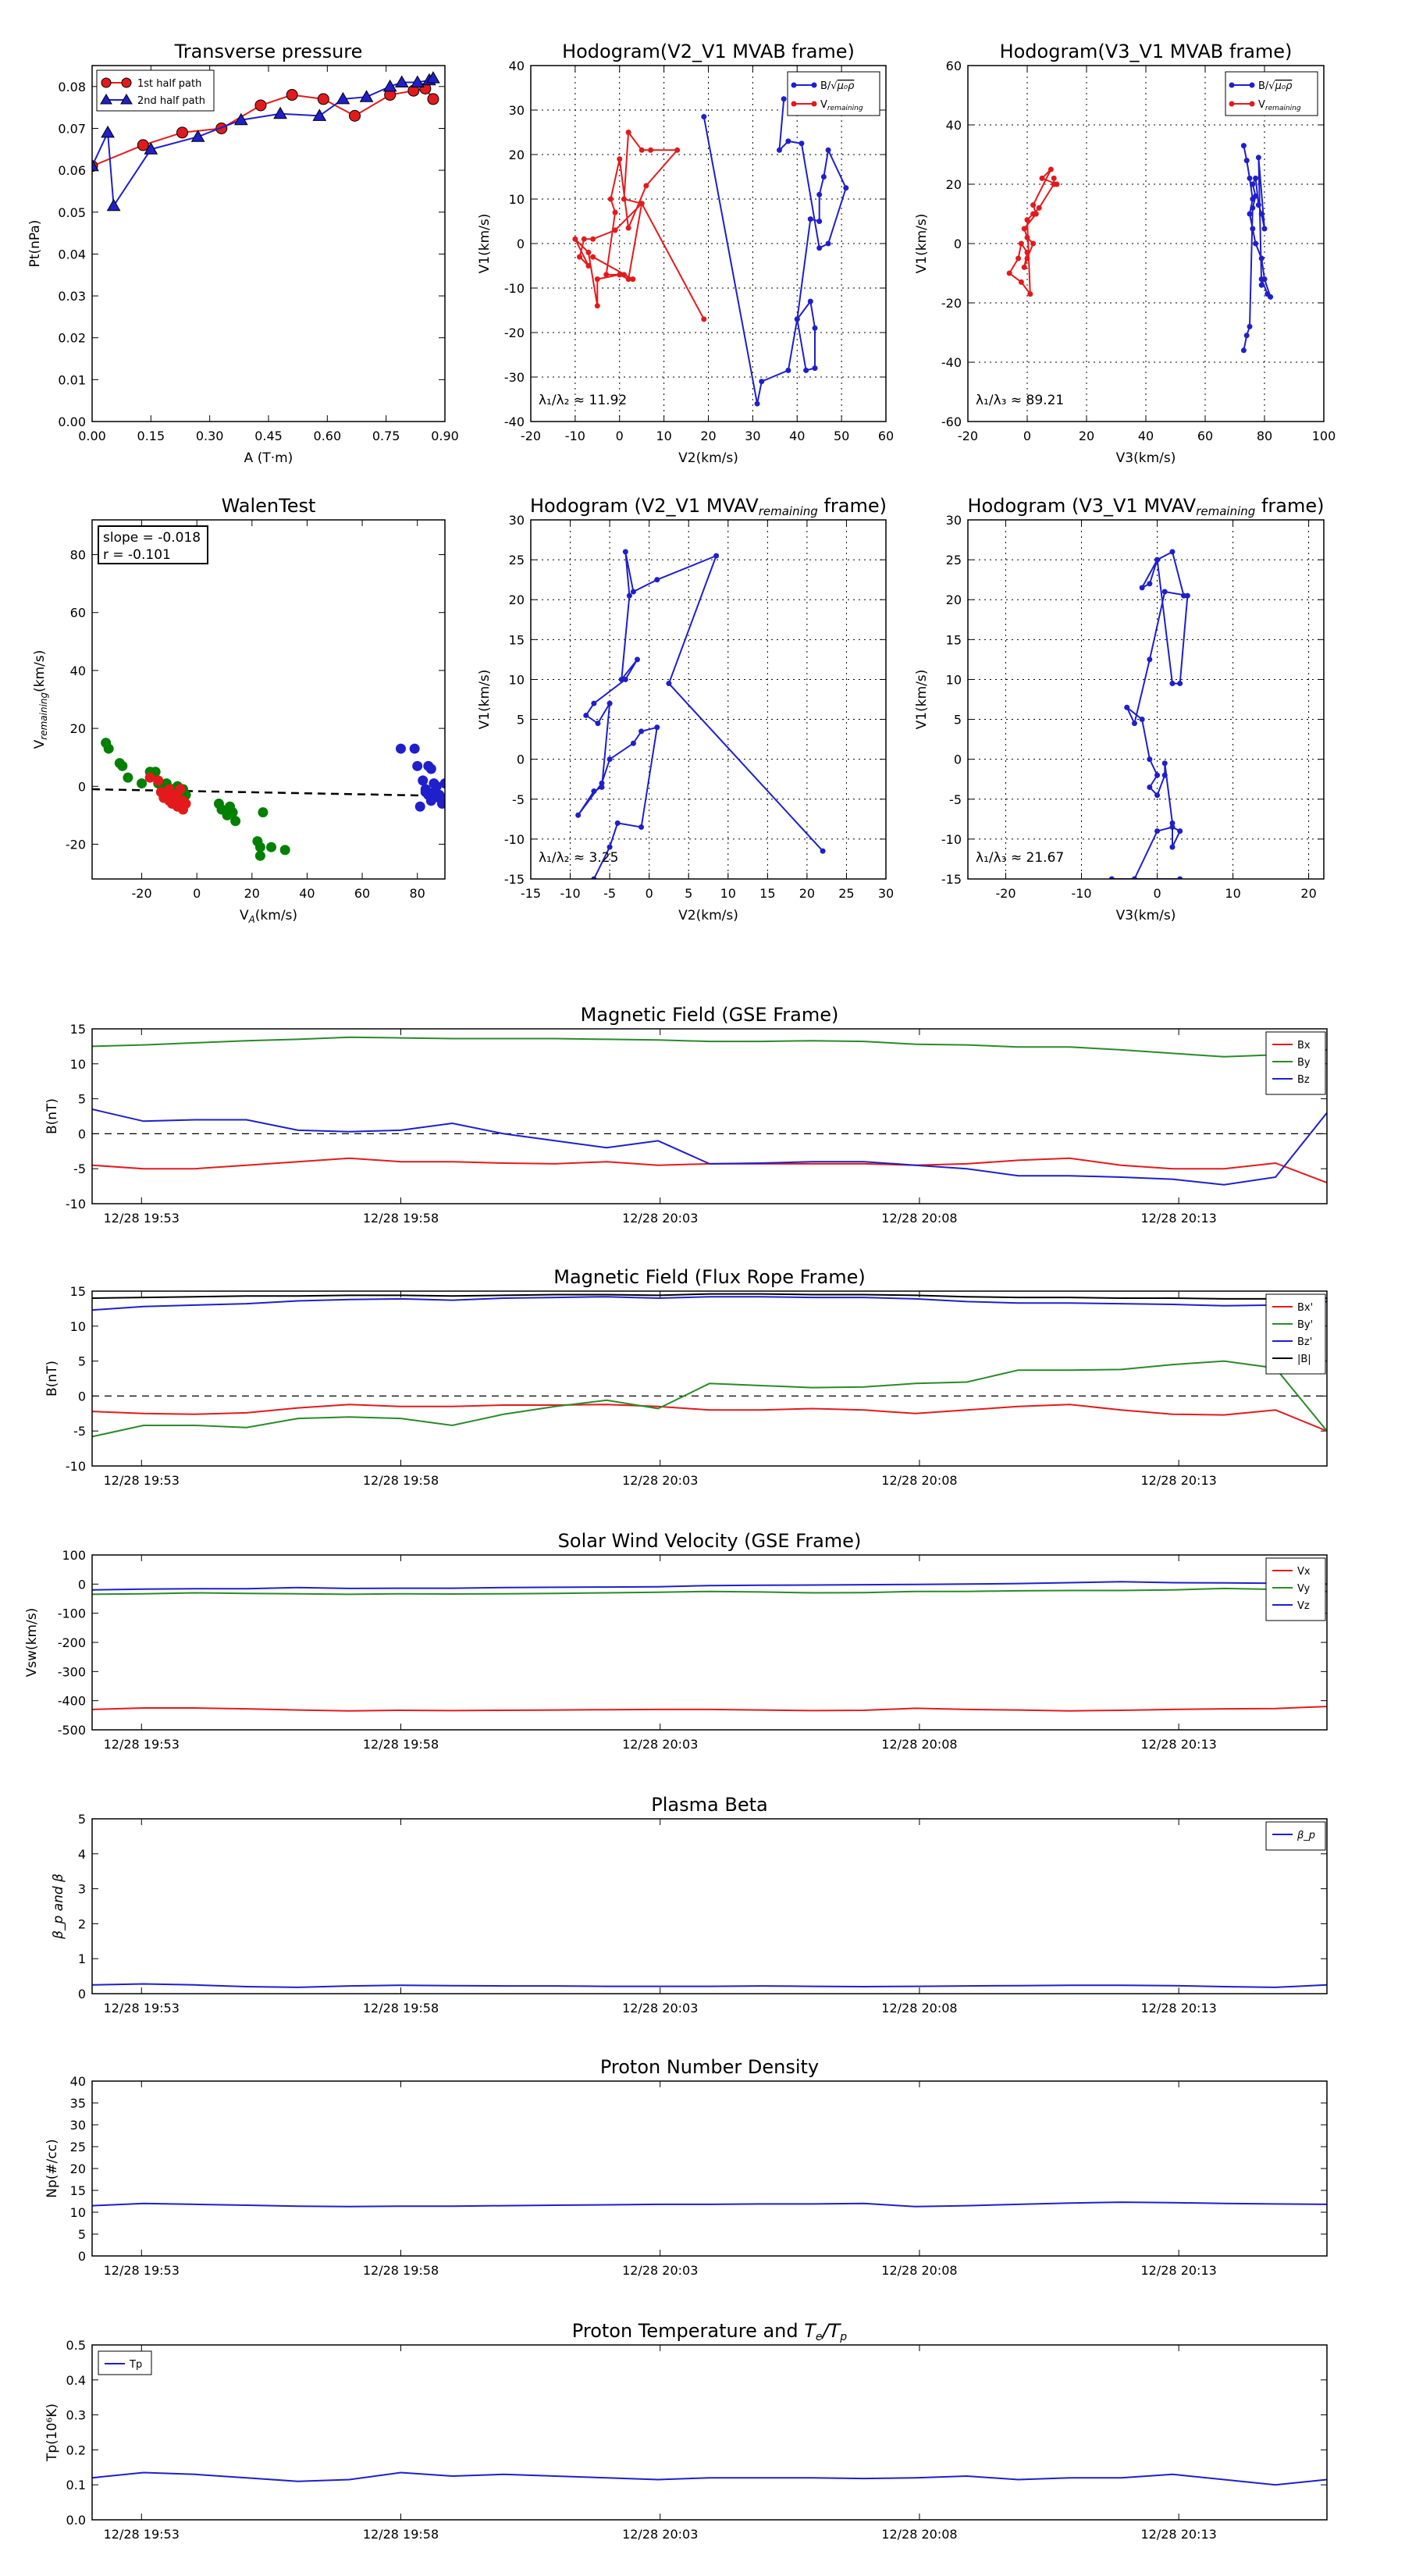 This screenshot has height=2576, width=1405. I want to click on x-tick-label: -20, so click(141, 893).